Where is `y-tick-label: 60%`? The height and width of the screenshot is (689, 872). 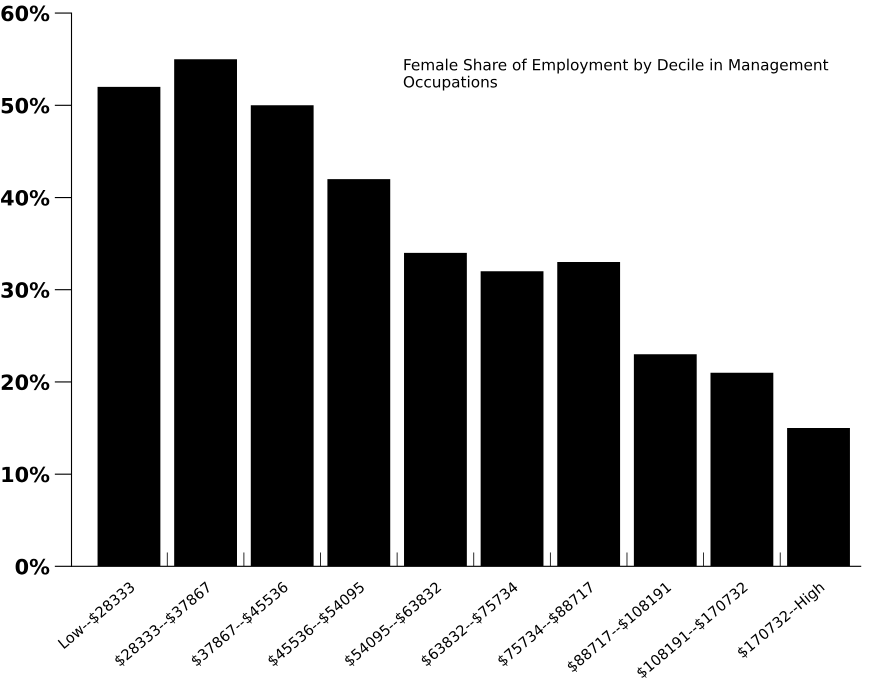
y-tick-label: 60% is located at coordinates (25, 14).